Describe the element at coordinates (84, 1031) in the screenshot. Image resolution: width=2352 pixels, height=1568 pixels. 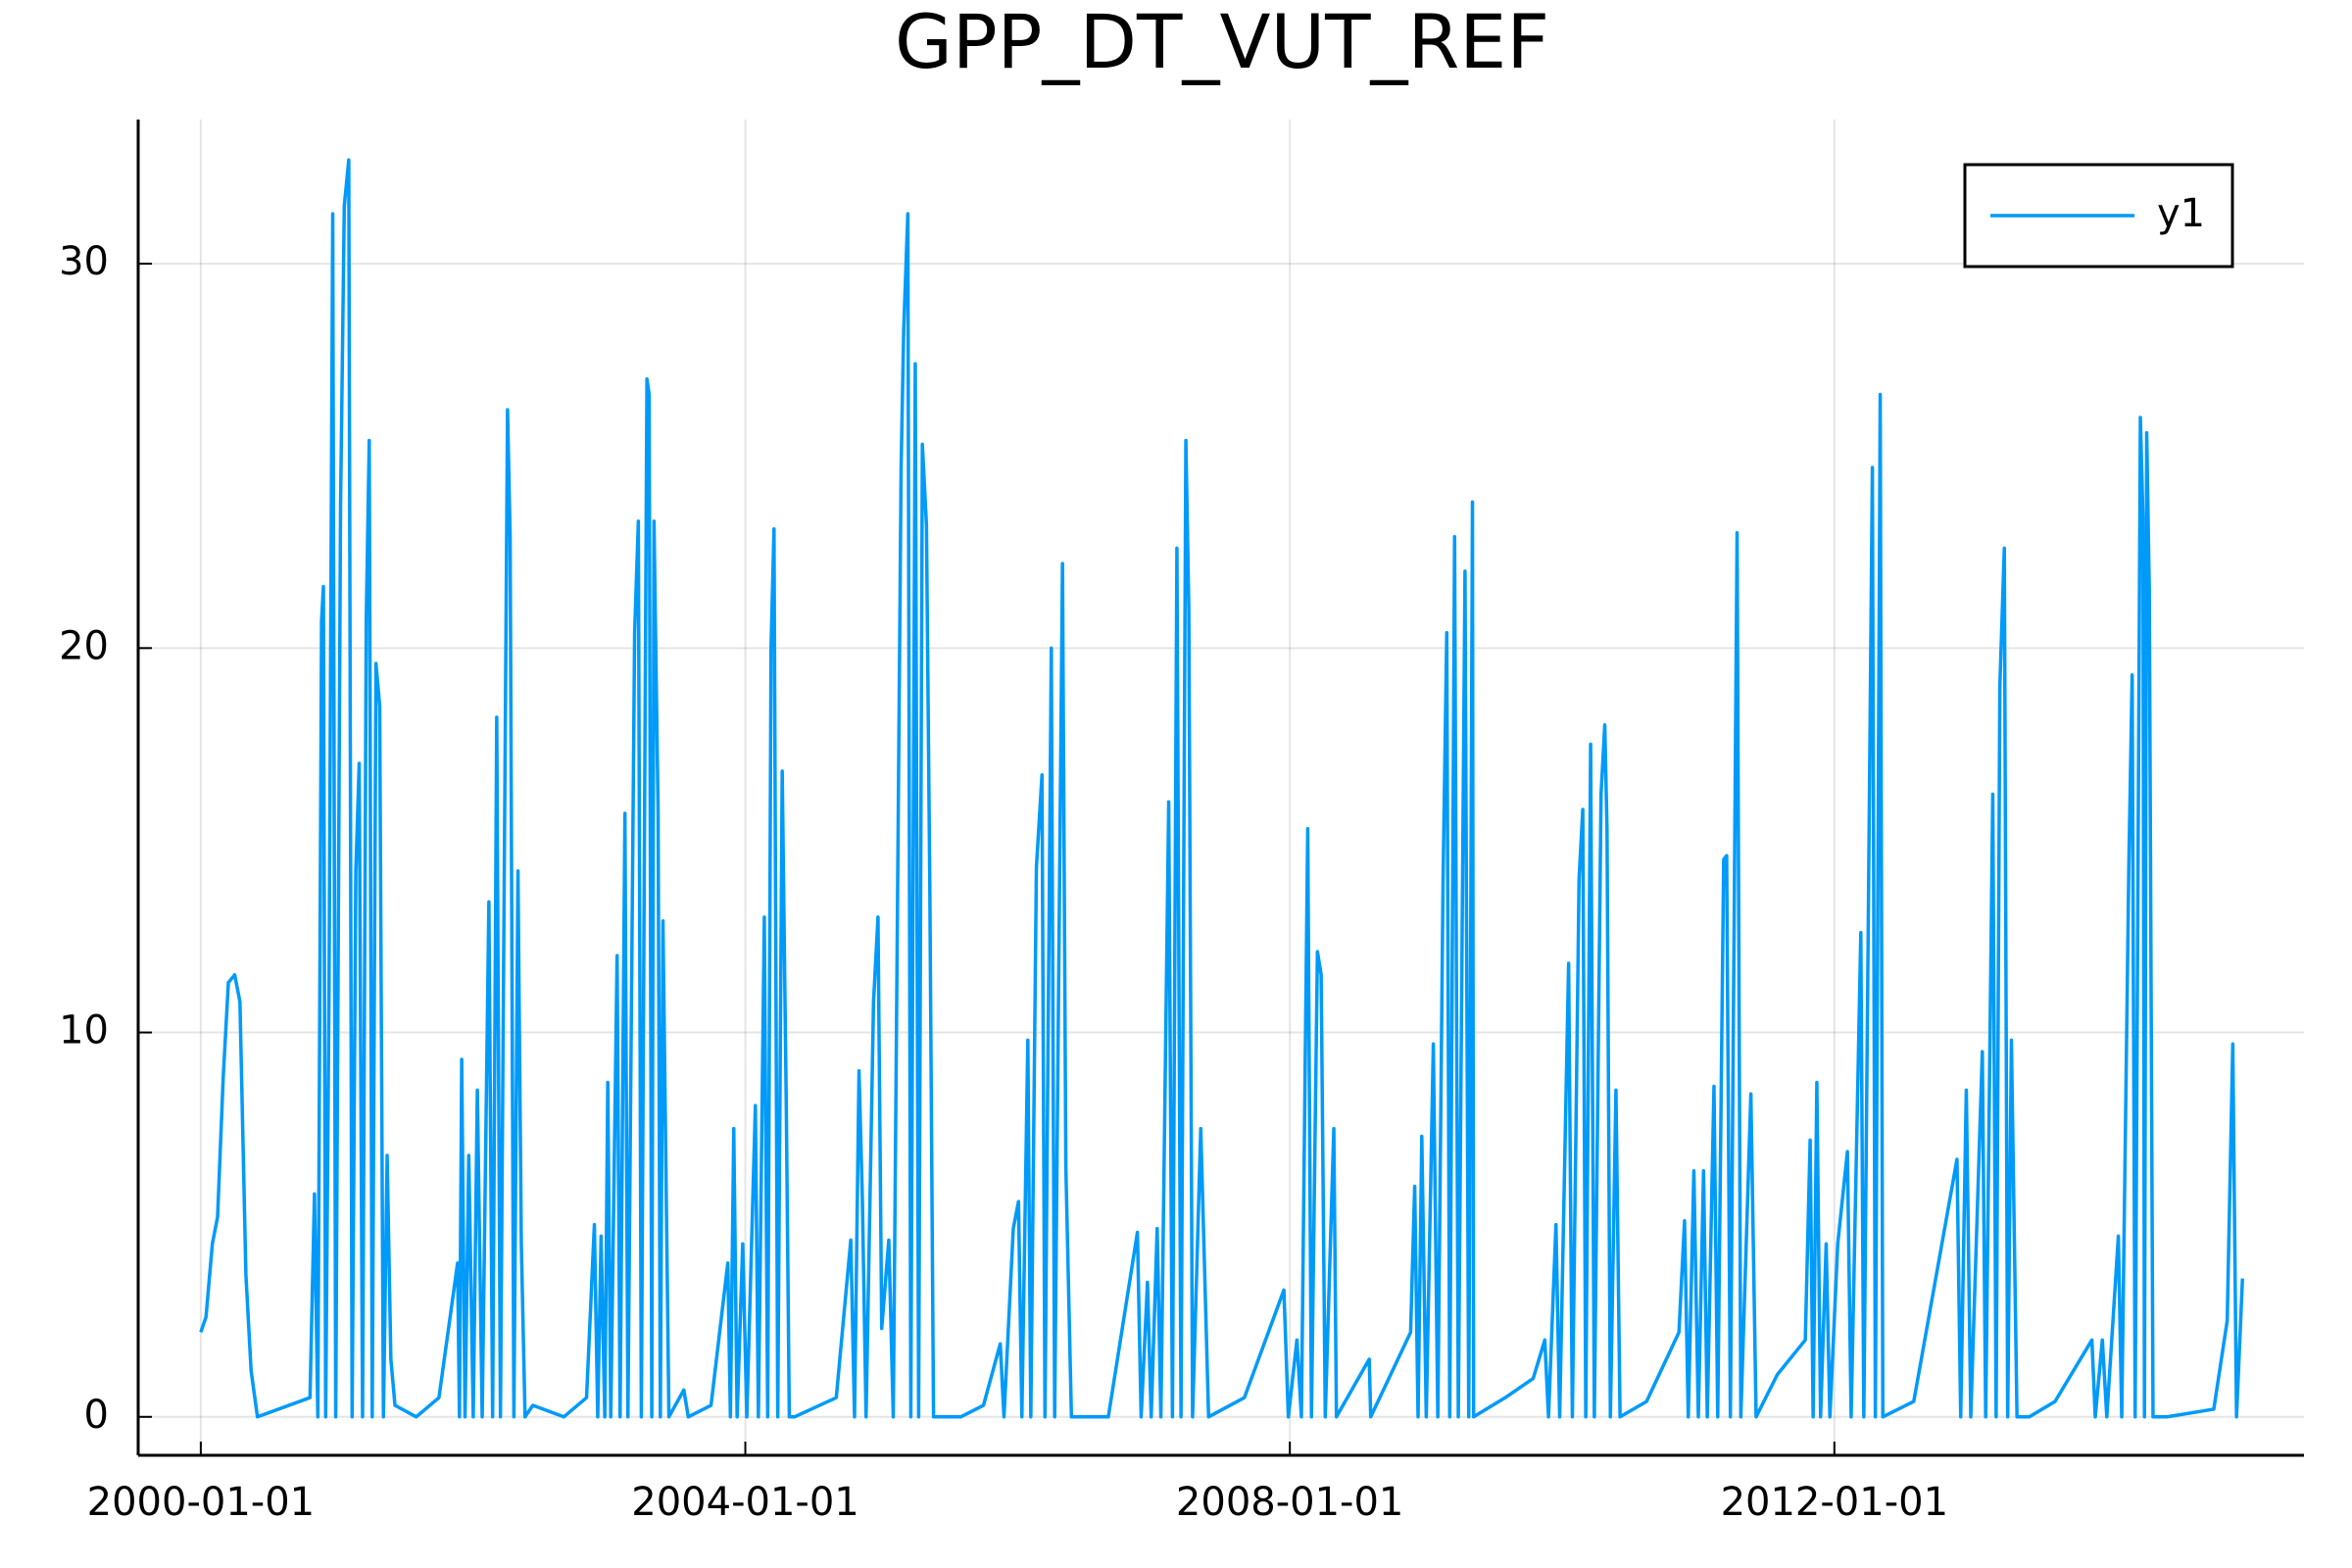
I see `y-tick-label: 10` at that location.